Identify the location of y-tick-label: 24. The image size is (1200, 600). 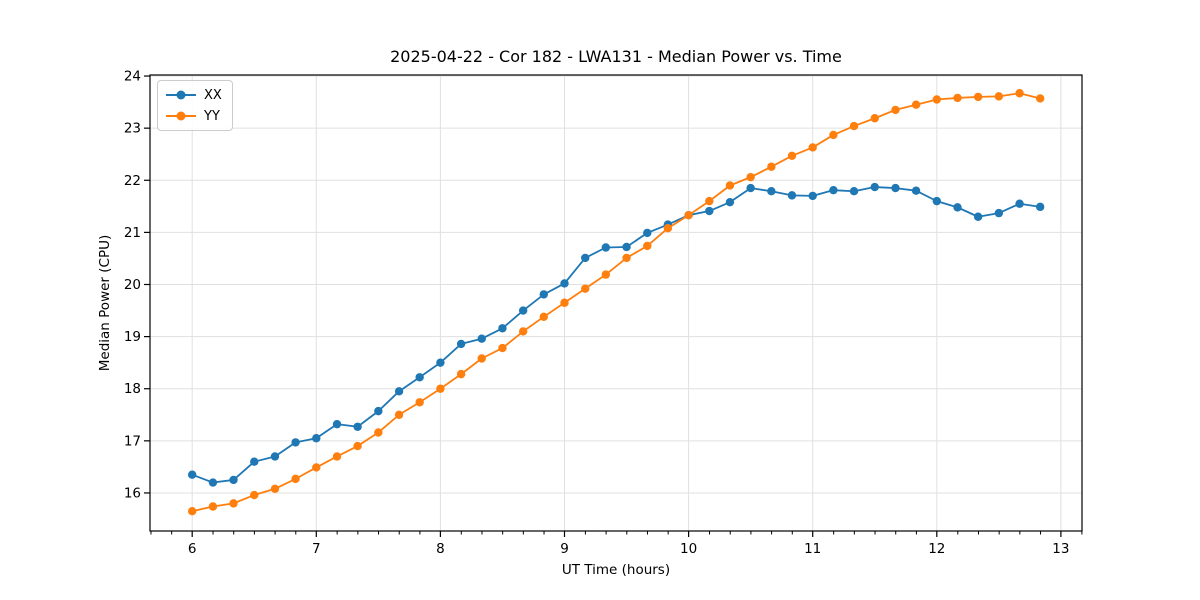
(132, 77).